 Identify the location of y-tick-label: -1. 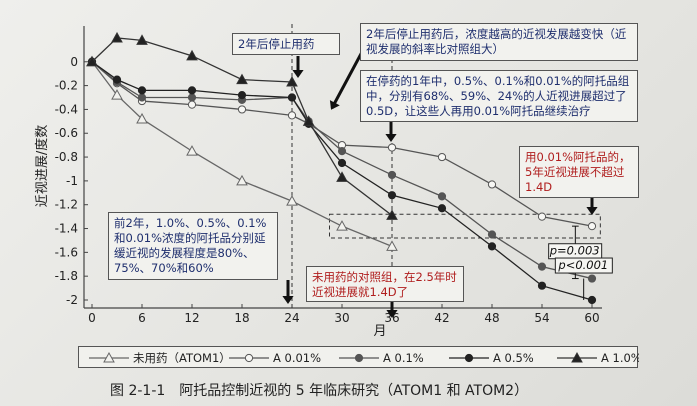
(72, 181).